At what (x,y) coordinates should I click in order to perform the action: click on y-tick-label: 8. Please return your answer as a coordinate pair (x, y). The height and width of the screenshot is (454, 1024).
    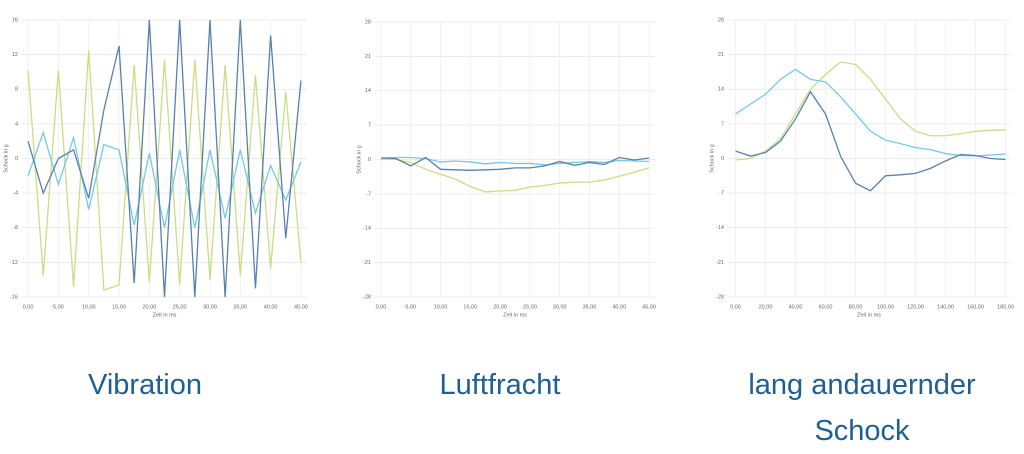
    Looking at the image, I should click on (16, 90).